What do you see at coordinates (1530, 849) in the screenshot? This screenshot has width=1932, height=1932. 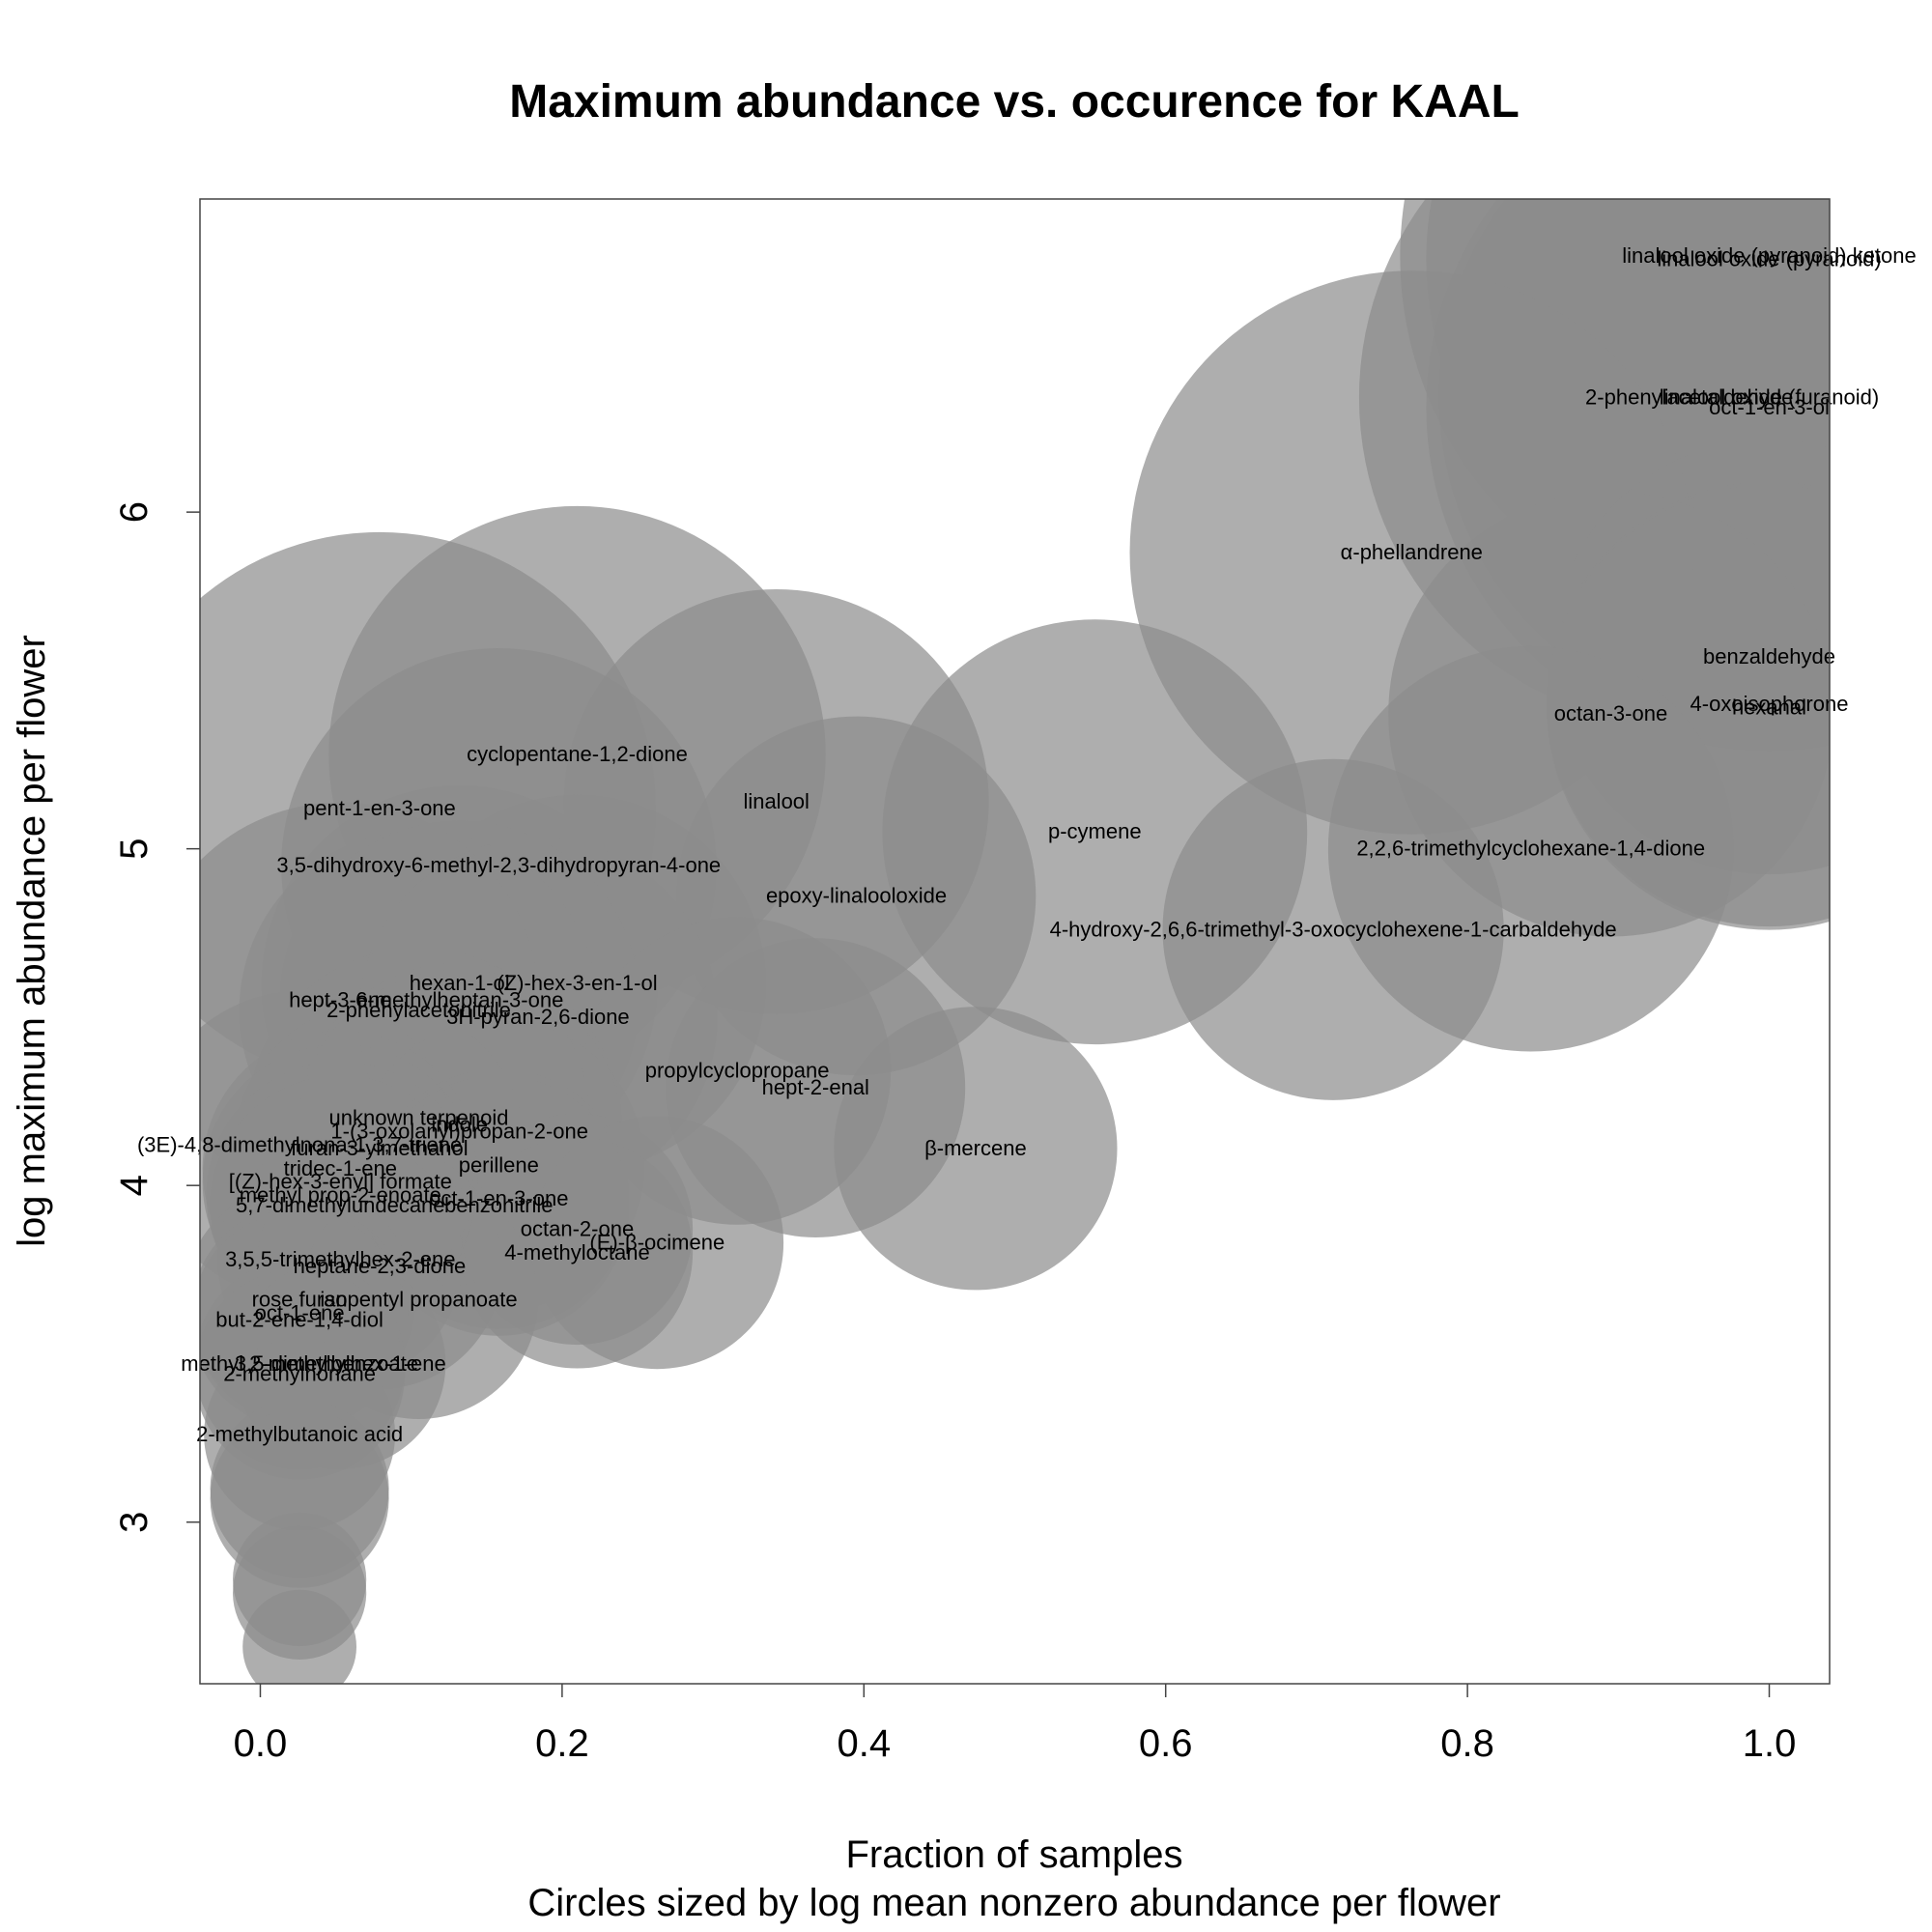 I see `point-label: 2,2,6-trimethylcyclohexane-1,4-dione` at bounding box center [1530, 849].